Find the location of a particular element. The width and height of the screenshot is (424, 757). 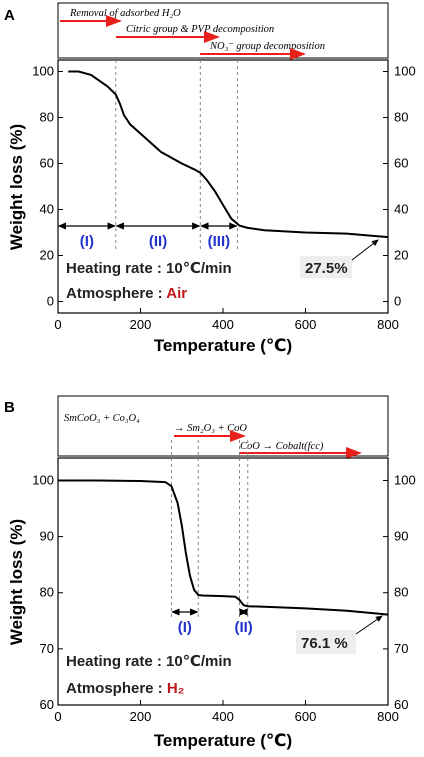

panel-b-atmosphere-label: Atmosphere : is located at coordinates (116, 688).